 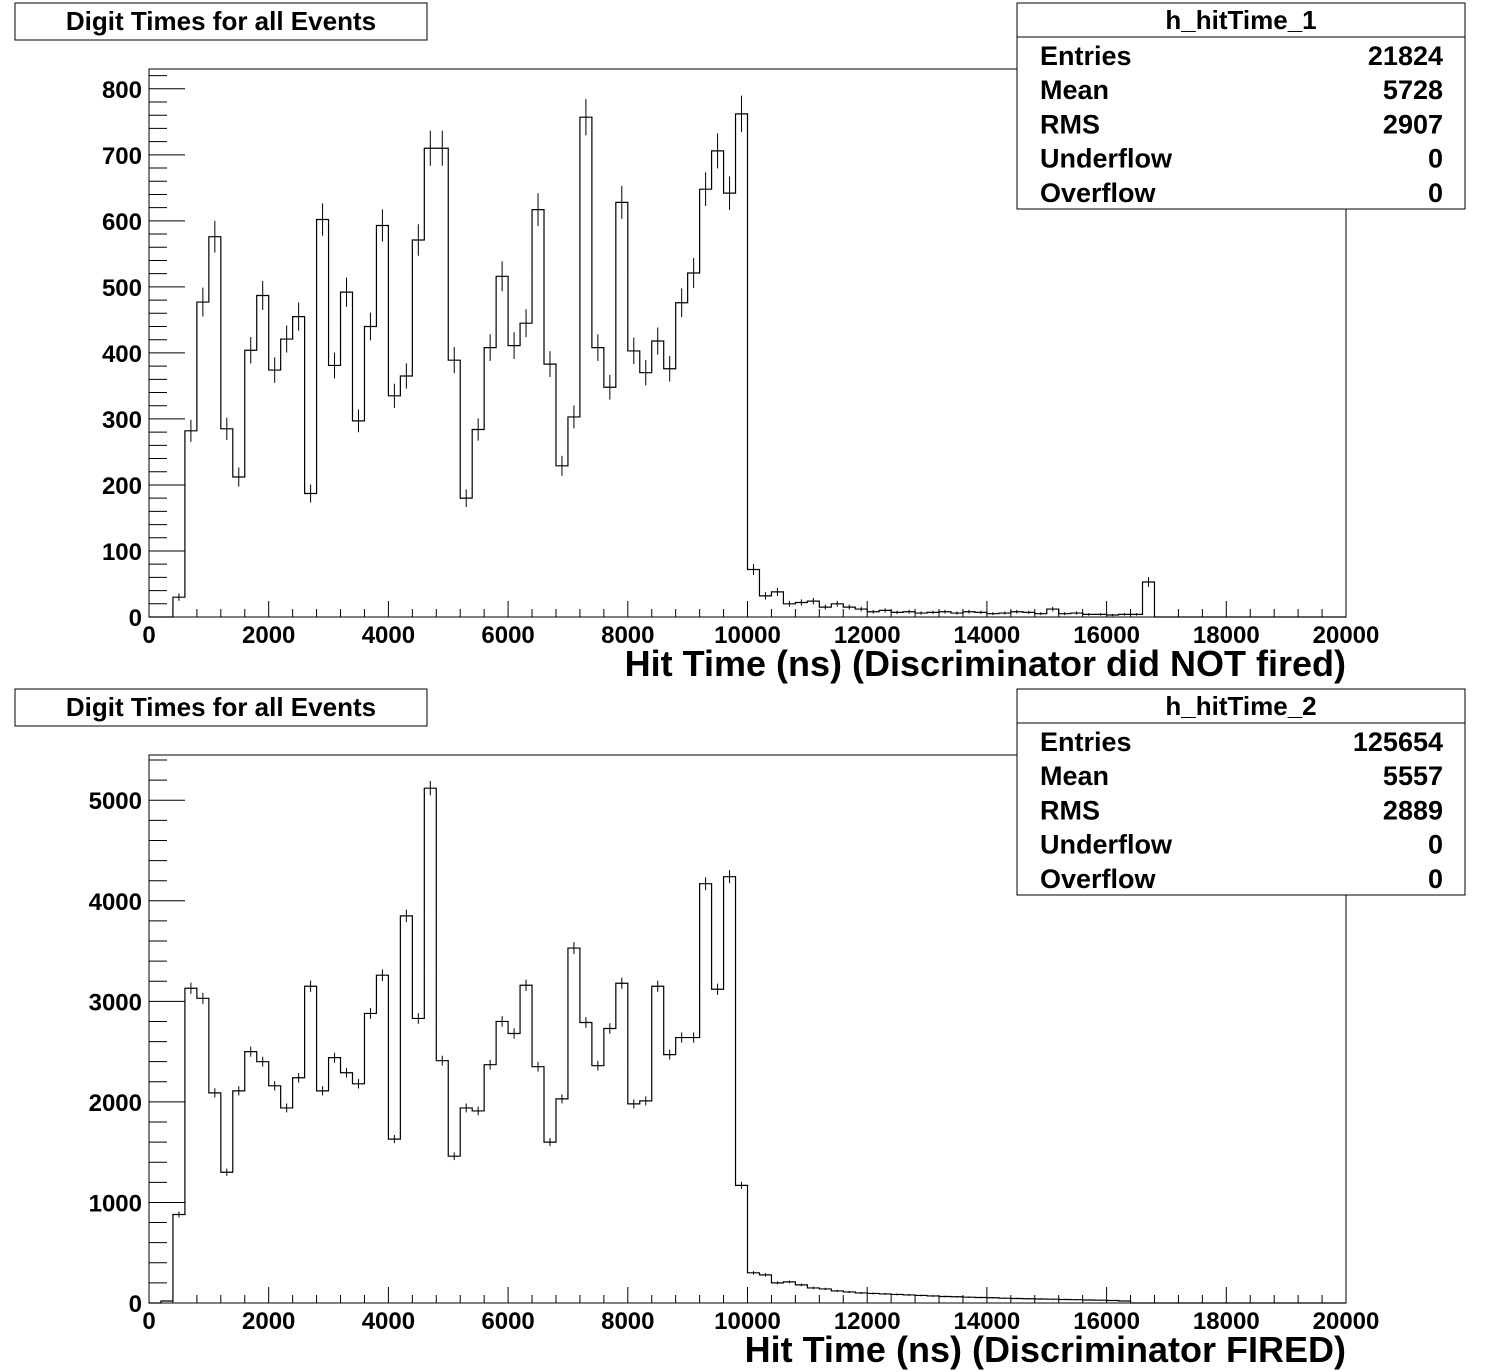 What do you see at coordinates (1240, 706) in the screenshot?
I see `stats-name: h_hitTime_2` at bounding box center [1240, 706].